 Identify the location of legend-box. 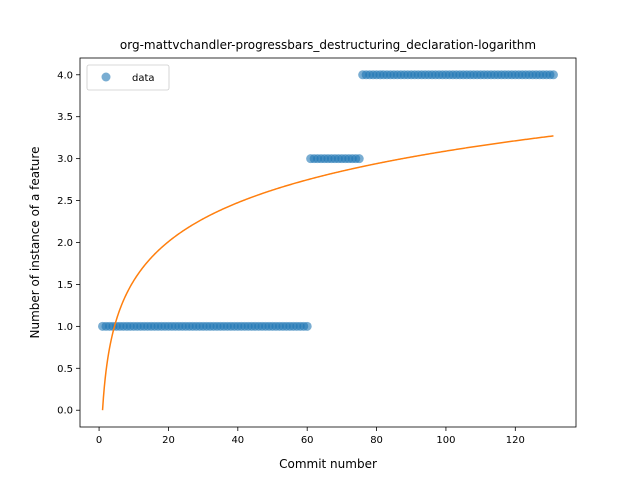
(128, 77).